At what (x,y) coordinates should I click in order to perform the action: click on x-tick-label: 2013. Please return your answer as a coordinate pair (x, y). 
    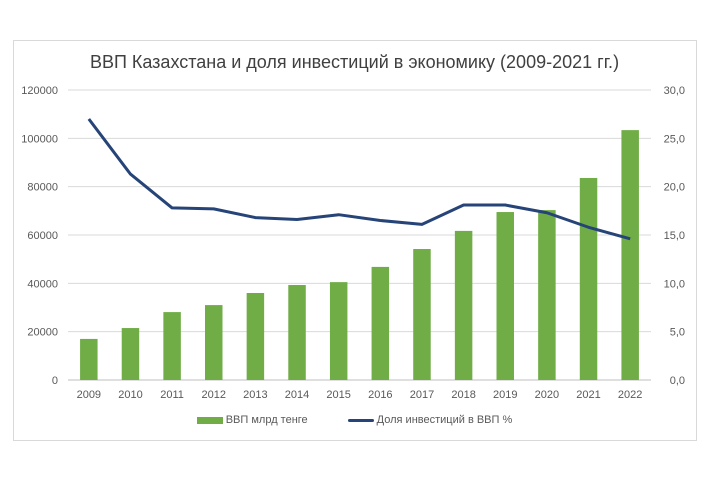
    Looking at the image, I should click on (255, 395).